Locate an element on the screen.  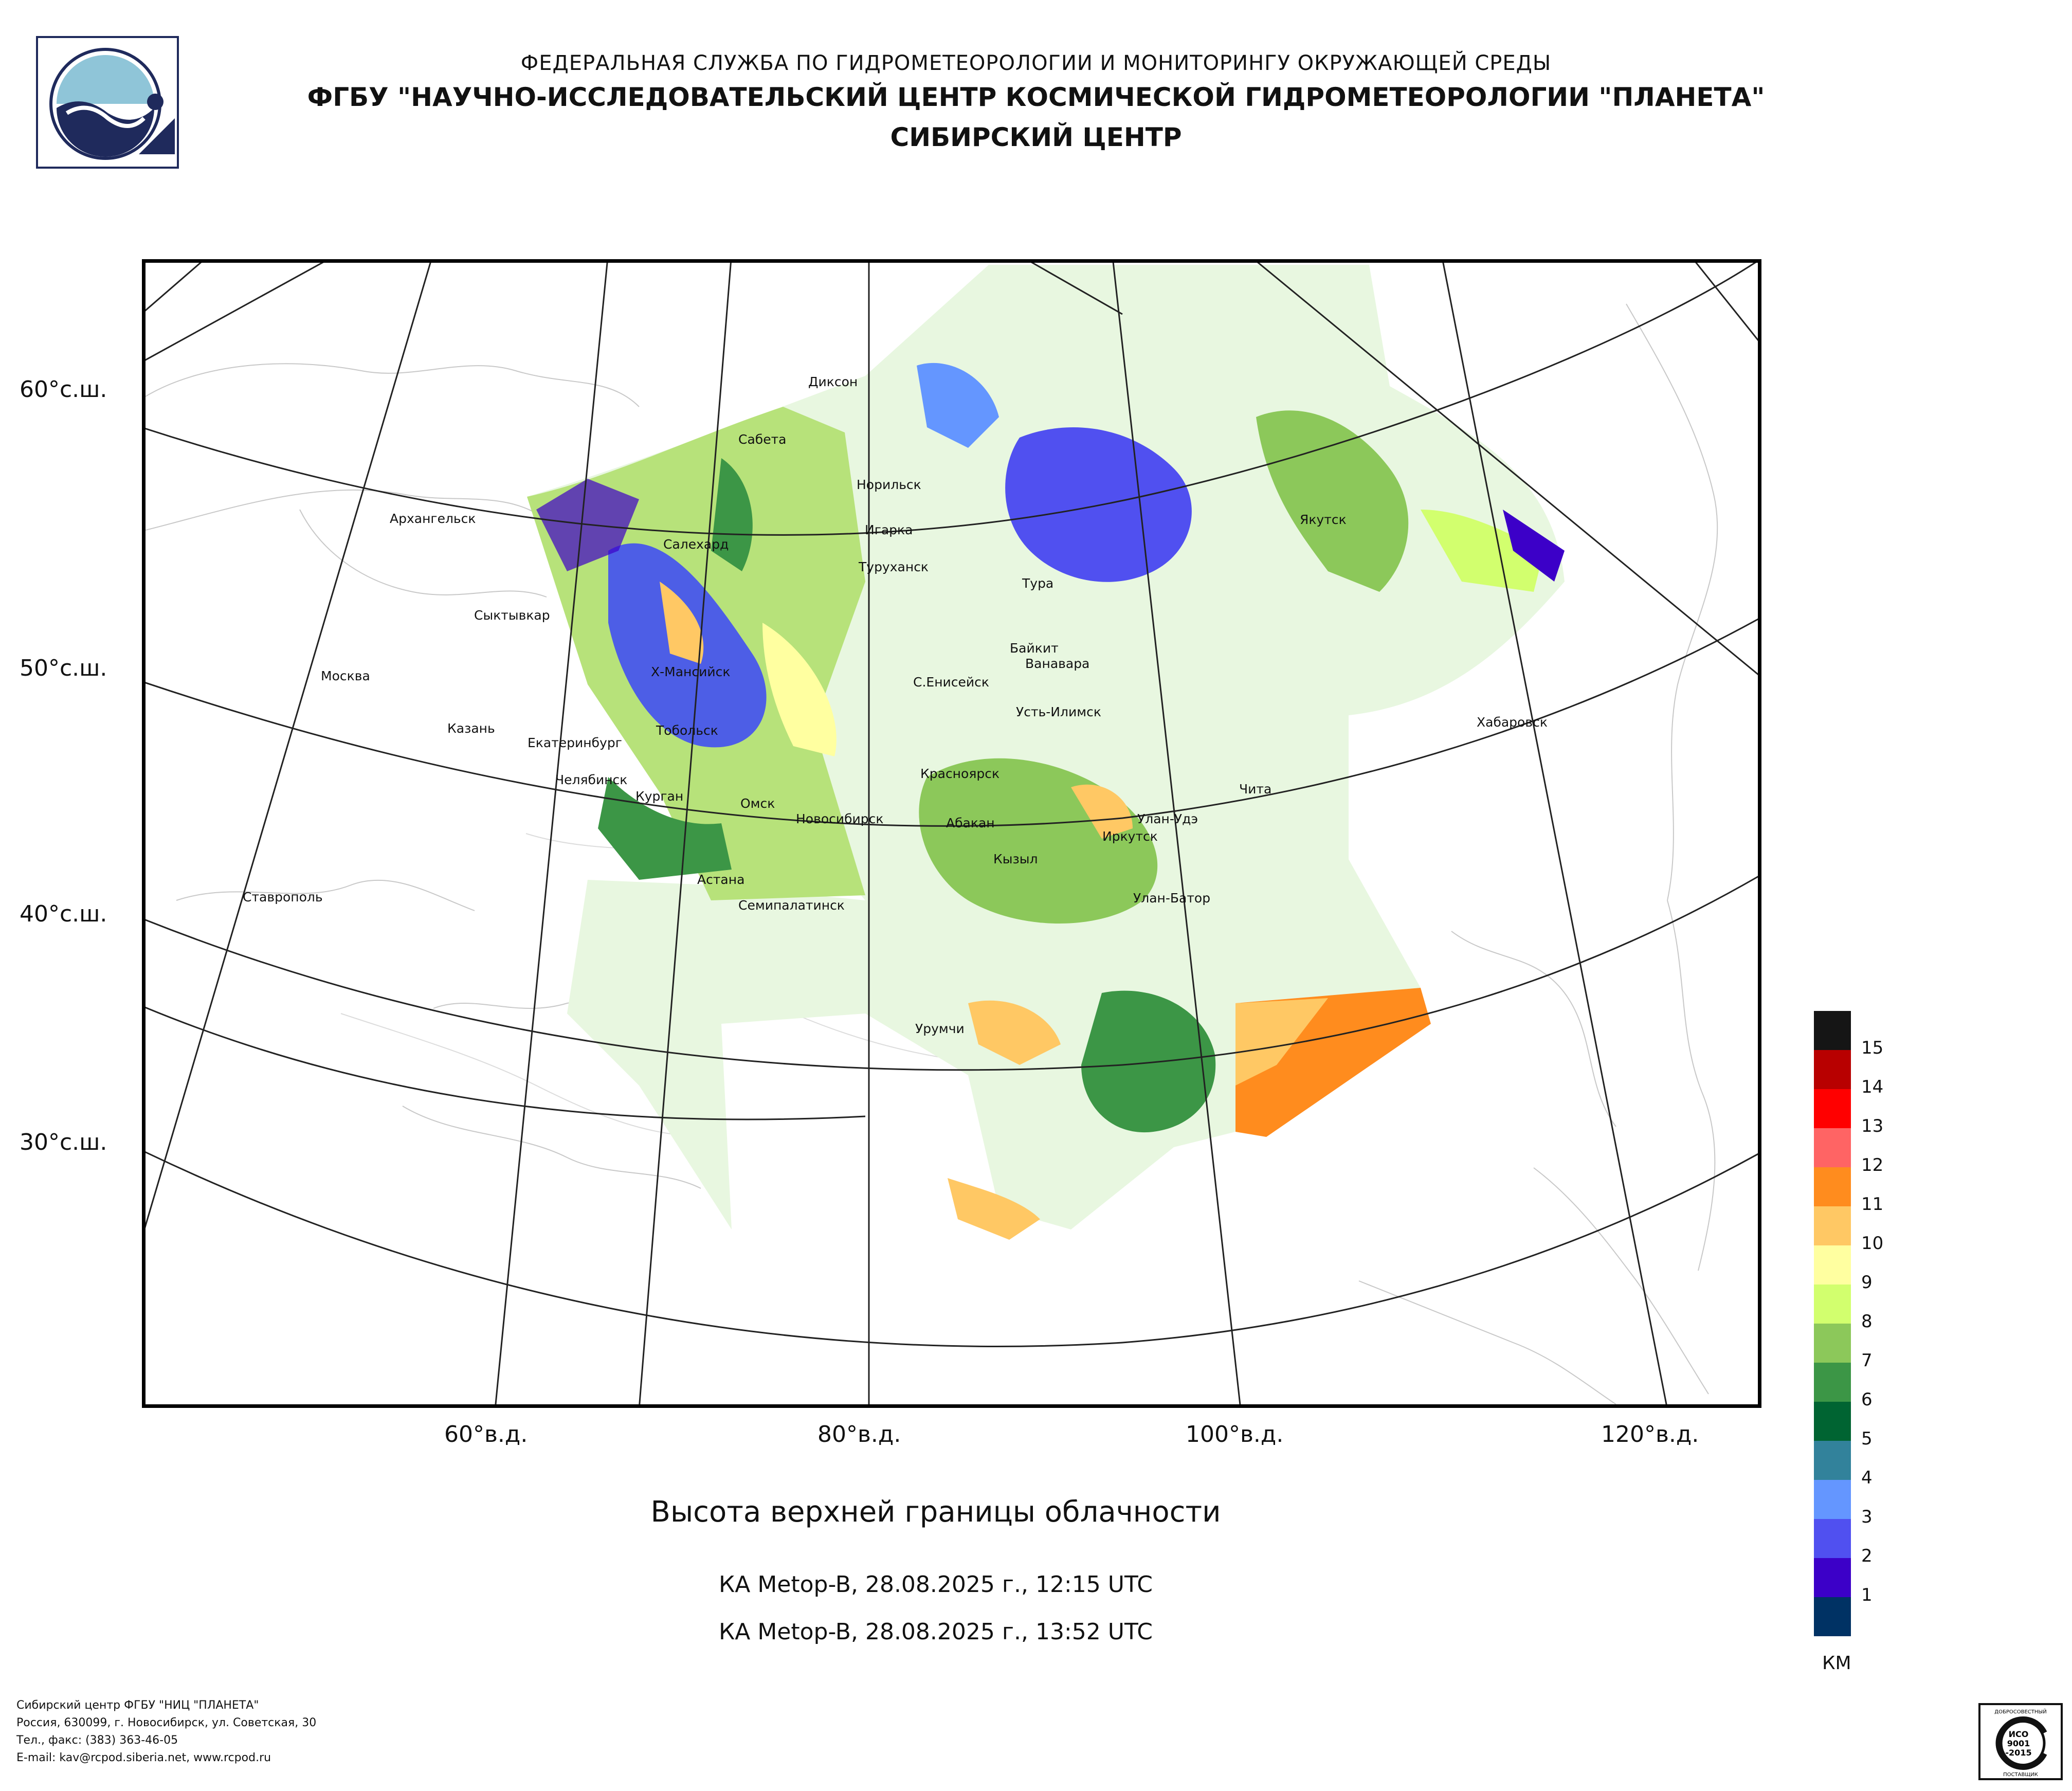
city-label: Чита is located at coordinates (1255, 790).